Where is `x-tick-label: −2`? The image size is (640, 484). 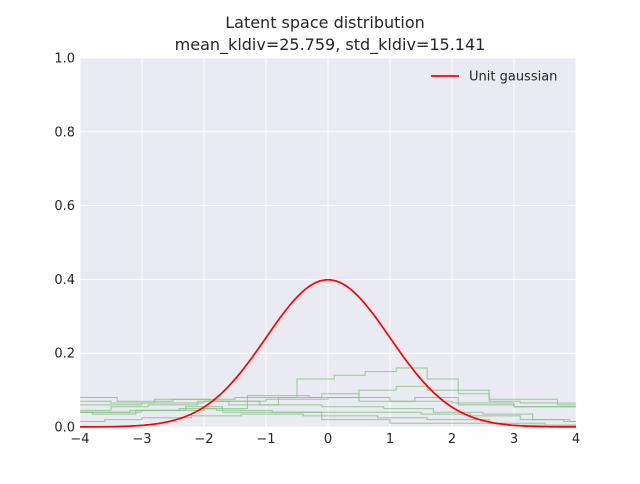 x-tick-label: −2 is located at coordinates (203, 439).